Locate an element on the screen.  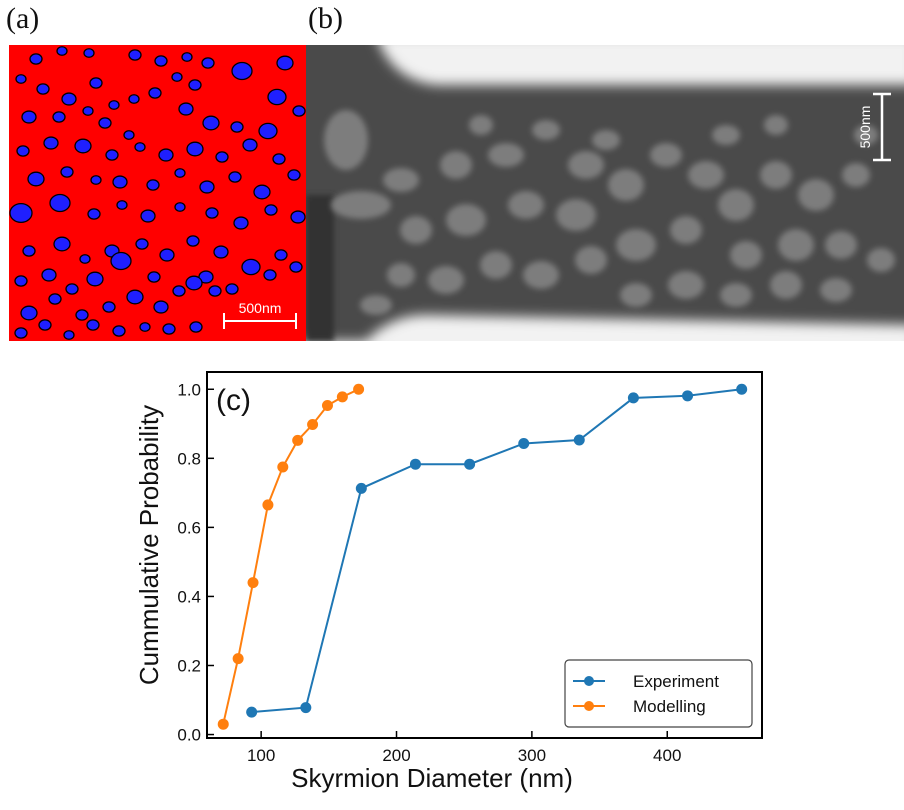
x-axis-label: Skyrmion Diameter (nm) is located at coordinates (432, 778).